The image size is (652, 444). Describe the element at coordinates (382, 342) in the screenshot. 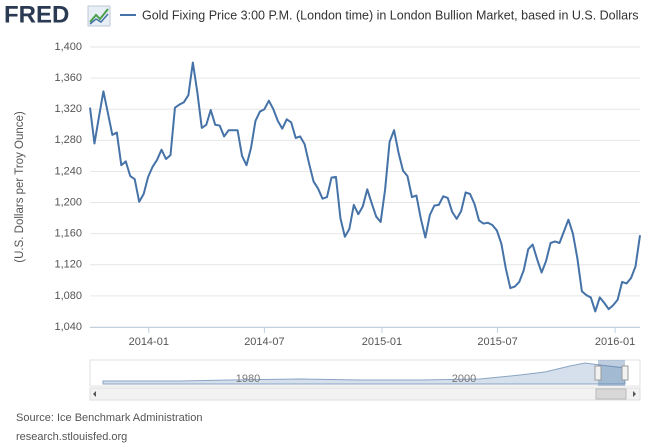

I see `x-tick-label: 2015-01` at that location.